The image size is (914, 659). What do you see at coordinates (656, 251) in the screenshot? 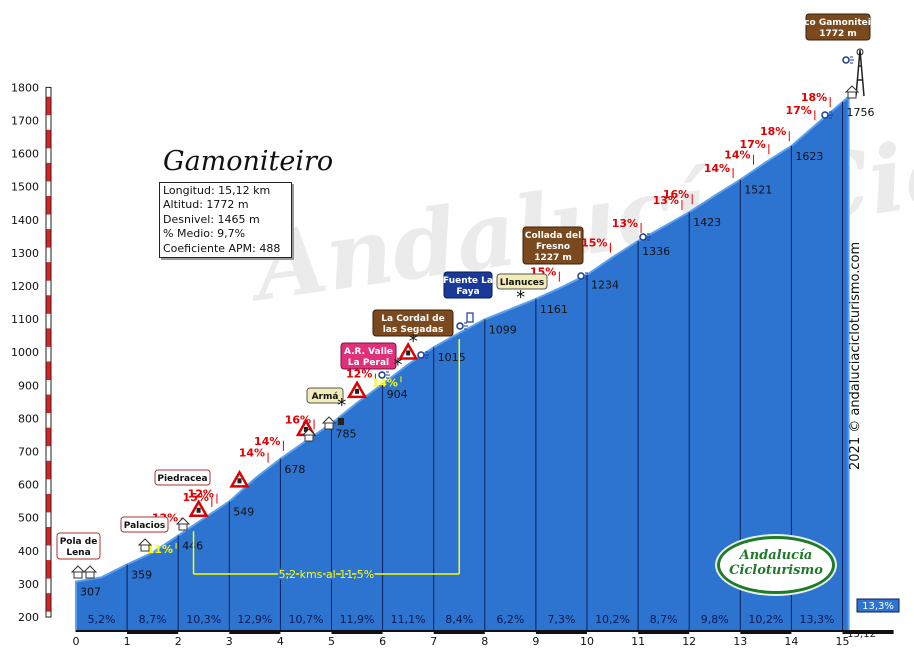
I see `elevation-value: 1336` at bounding box center [656, 251].